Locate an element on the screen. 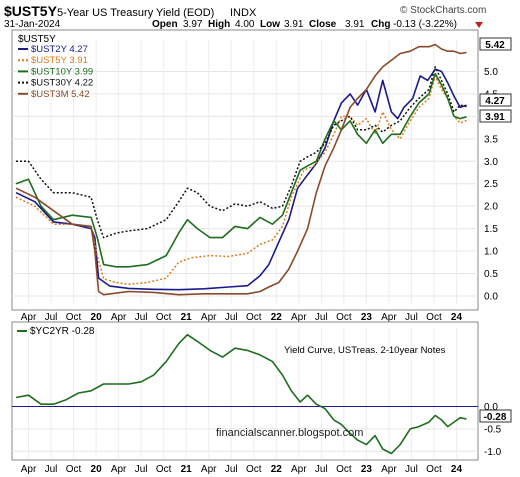 The height and width of the screenshot is (477, 520). high-value: 4.00 is located at coordinates (245, 24).